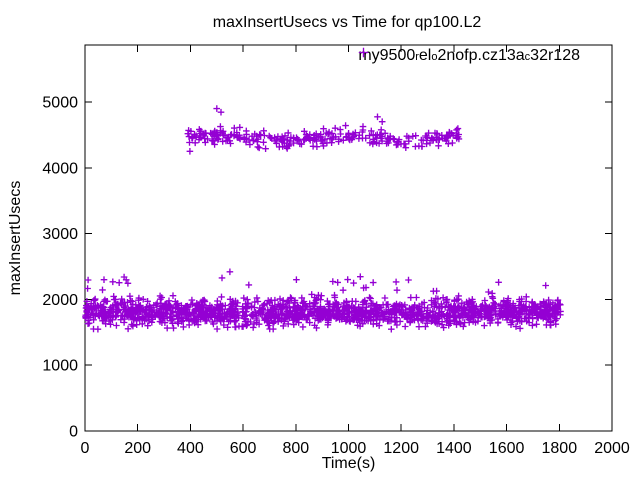 Image resolution: width=640 pixels, height=480 pixels. Describe the element at coordinates (555, 55) in the screenshot. I see `legend-label-part: 32r128` at that location.